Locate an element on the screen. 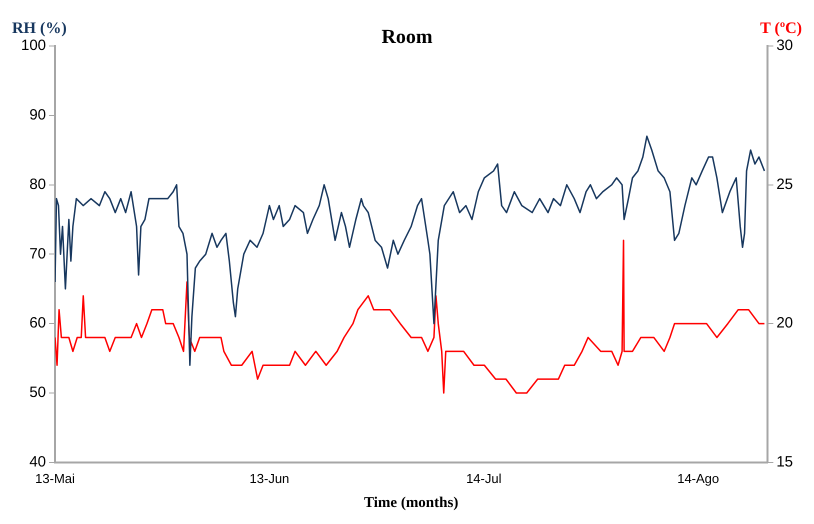 The image size is (814, 524). y-axis-title: RH (%) is located at coordinates (39, 29).